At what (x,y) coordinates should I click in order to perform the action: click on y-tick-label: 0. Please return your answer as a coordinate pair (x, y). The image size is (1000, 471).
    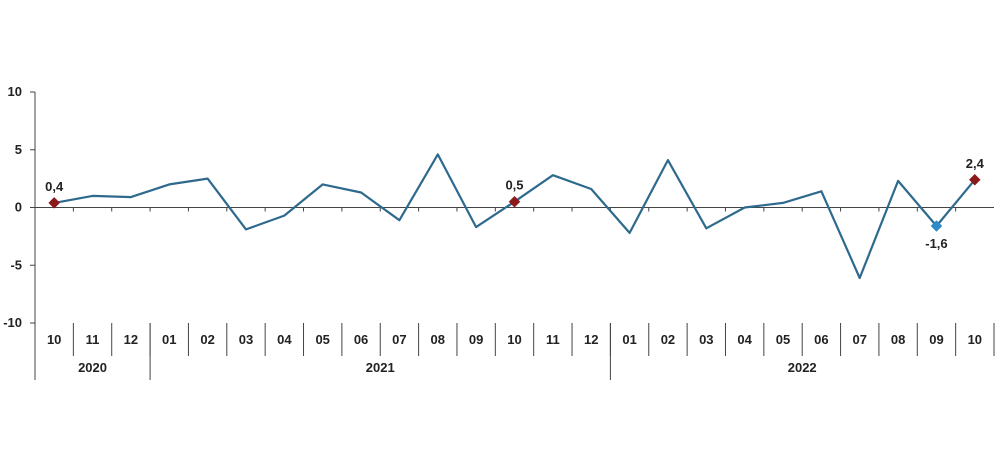
    Looking at the image, I should click on (18, 207).